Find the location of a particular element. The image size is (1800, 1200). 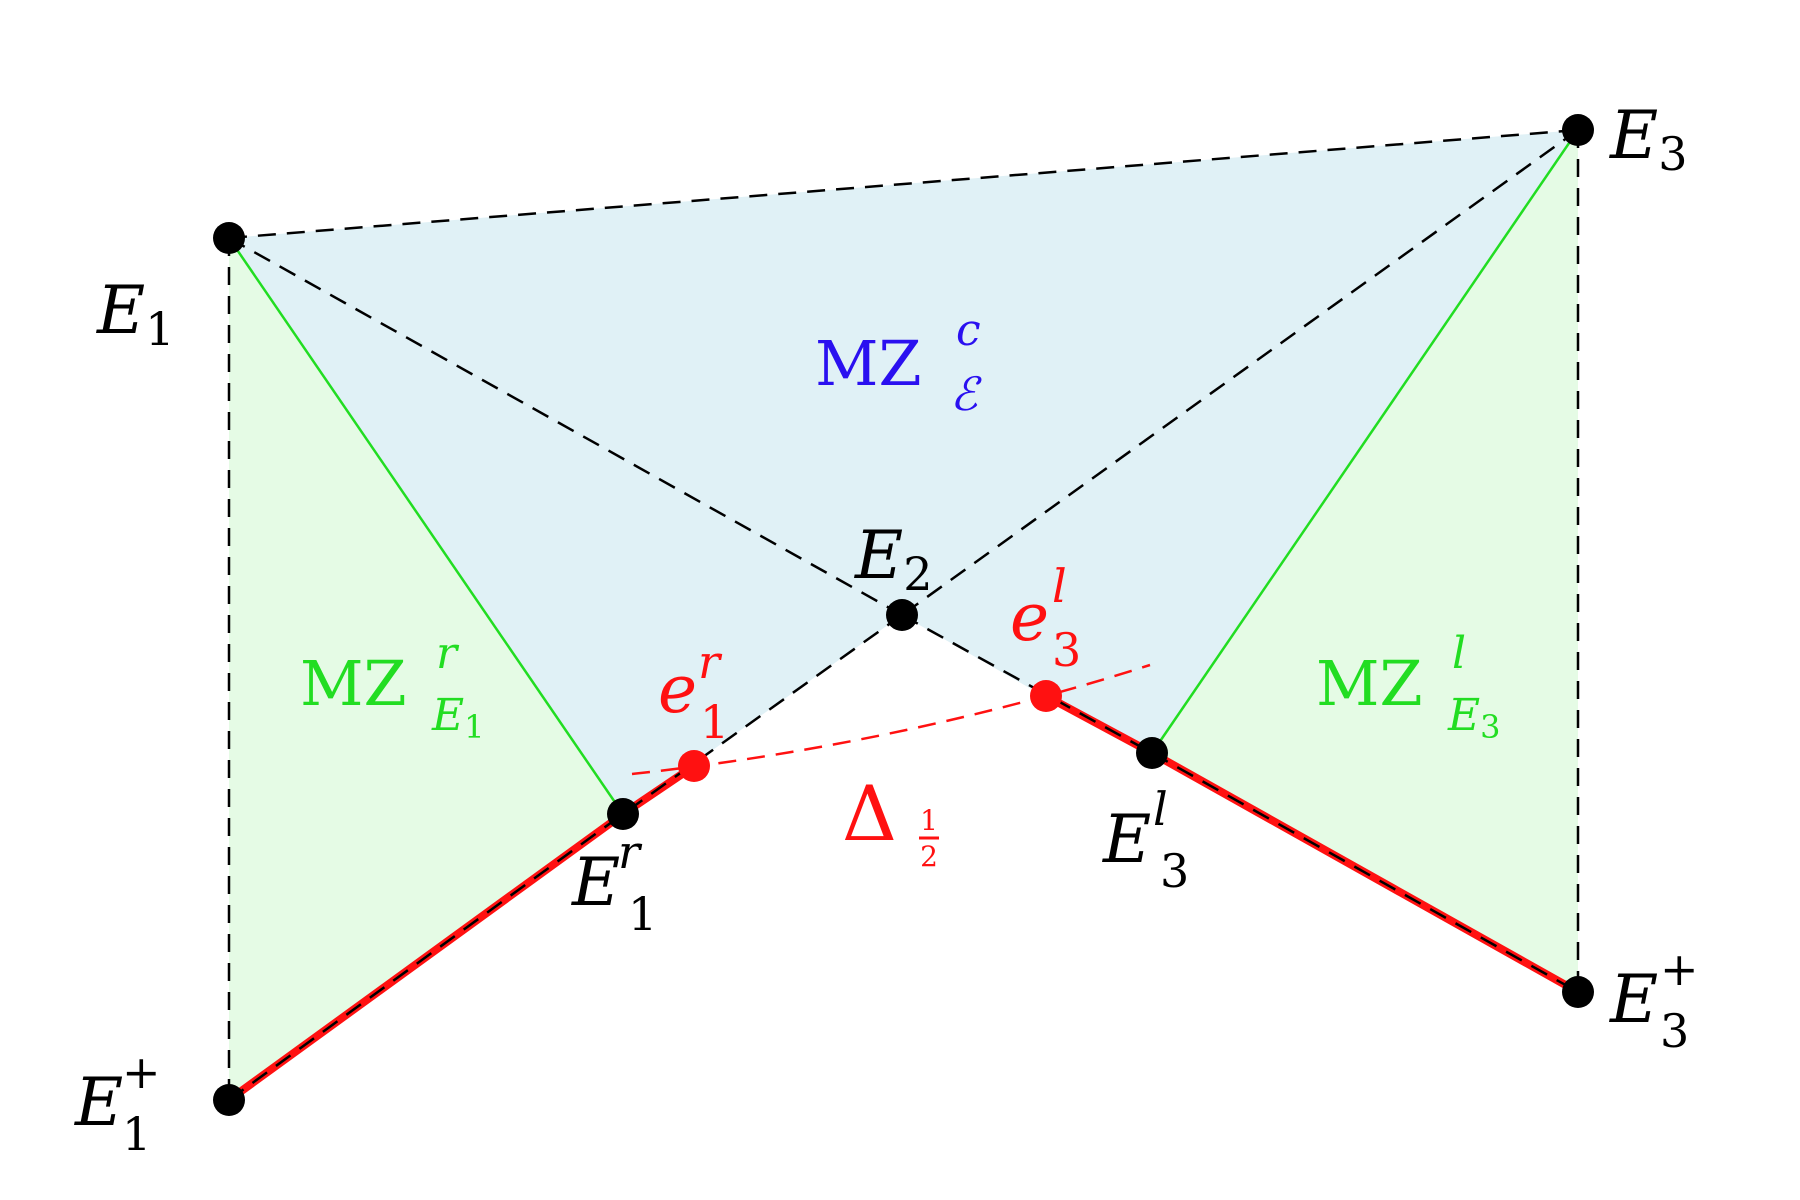

label-e3plus-sub: 3 is located at coordinates (1674, 1031).